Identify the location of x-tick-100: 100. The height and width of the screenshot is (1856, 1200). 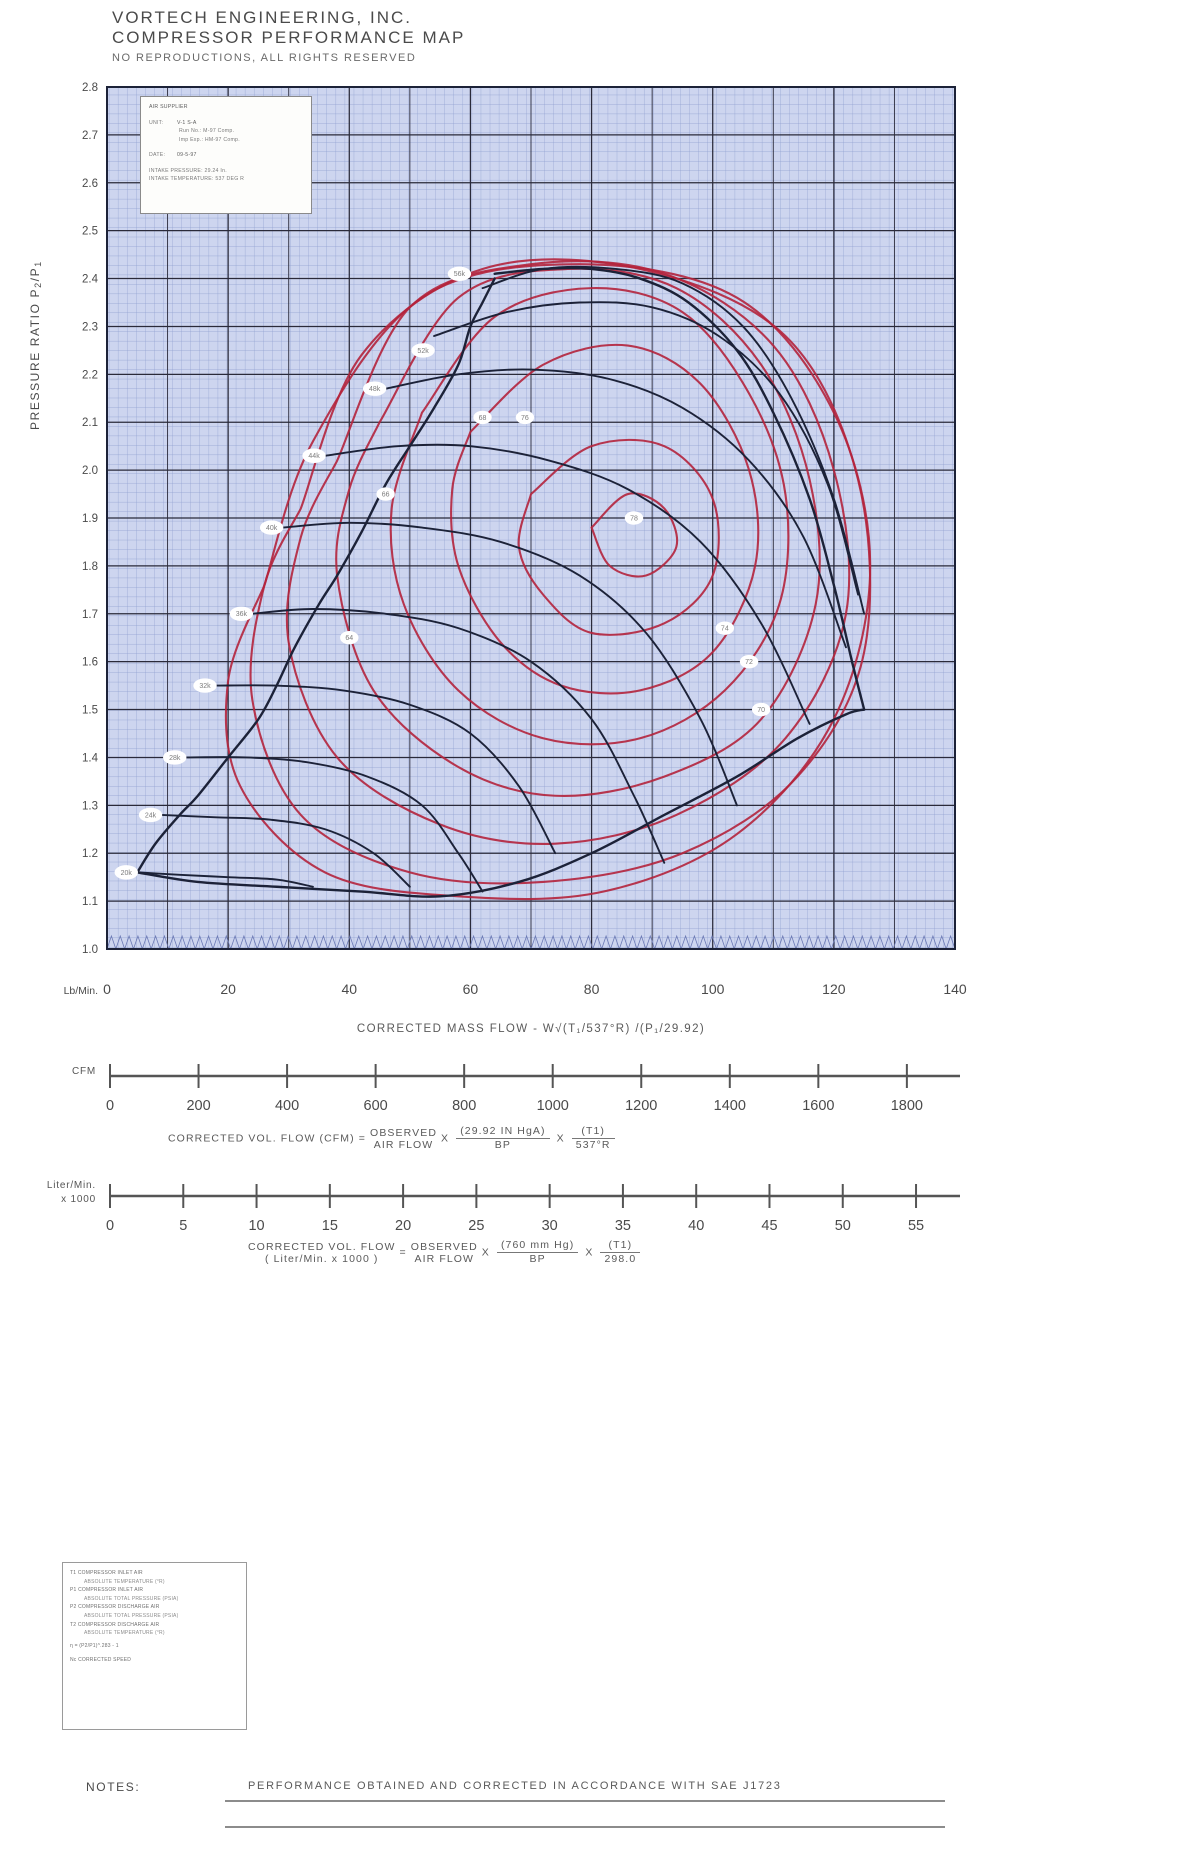
(713, 989).